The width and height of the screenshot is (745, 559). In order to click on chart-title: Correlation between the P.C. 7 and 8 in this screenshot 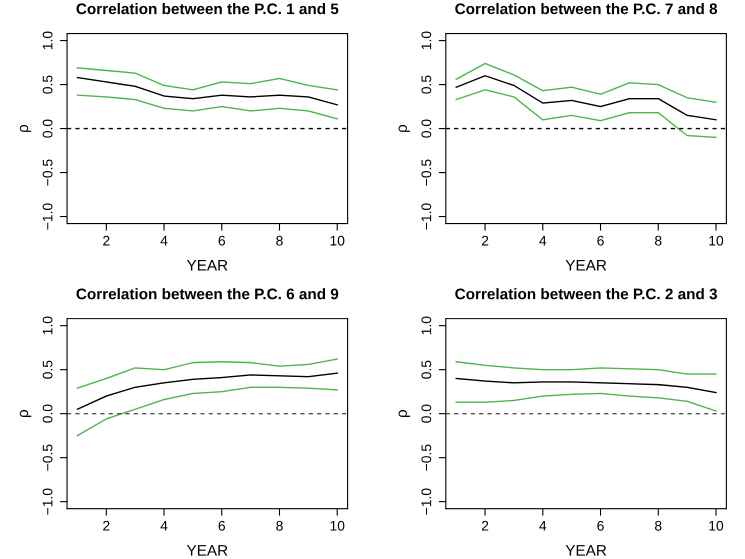, I will do `click(586, 8)`.